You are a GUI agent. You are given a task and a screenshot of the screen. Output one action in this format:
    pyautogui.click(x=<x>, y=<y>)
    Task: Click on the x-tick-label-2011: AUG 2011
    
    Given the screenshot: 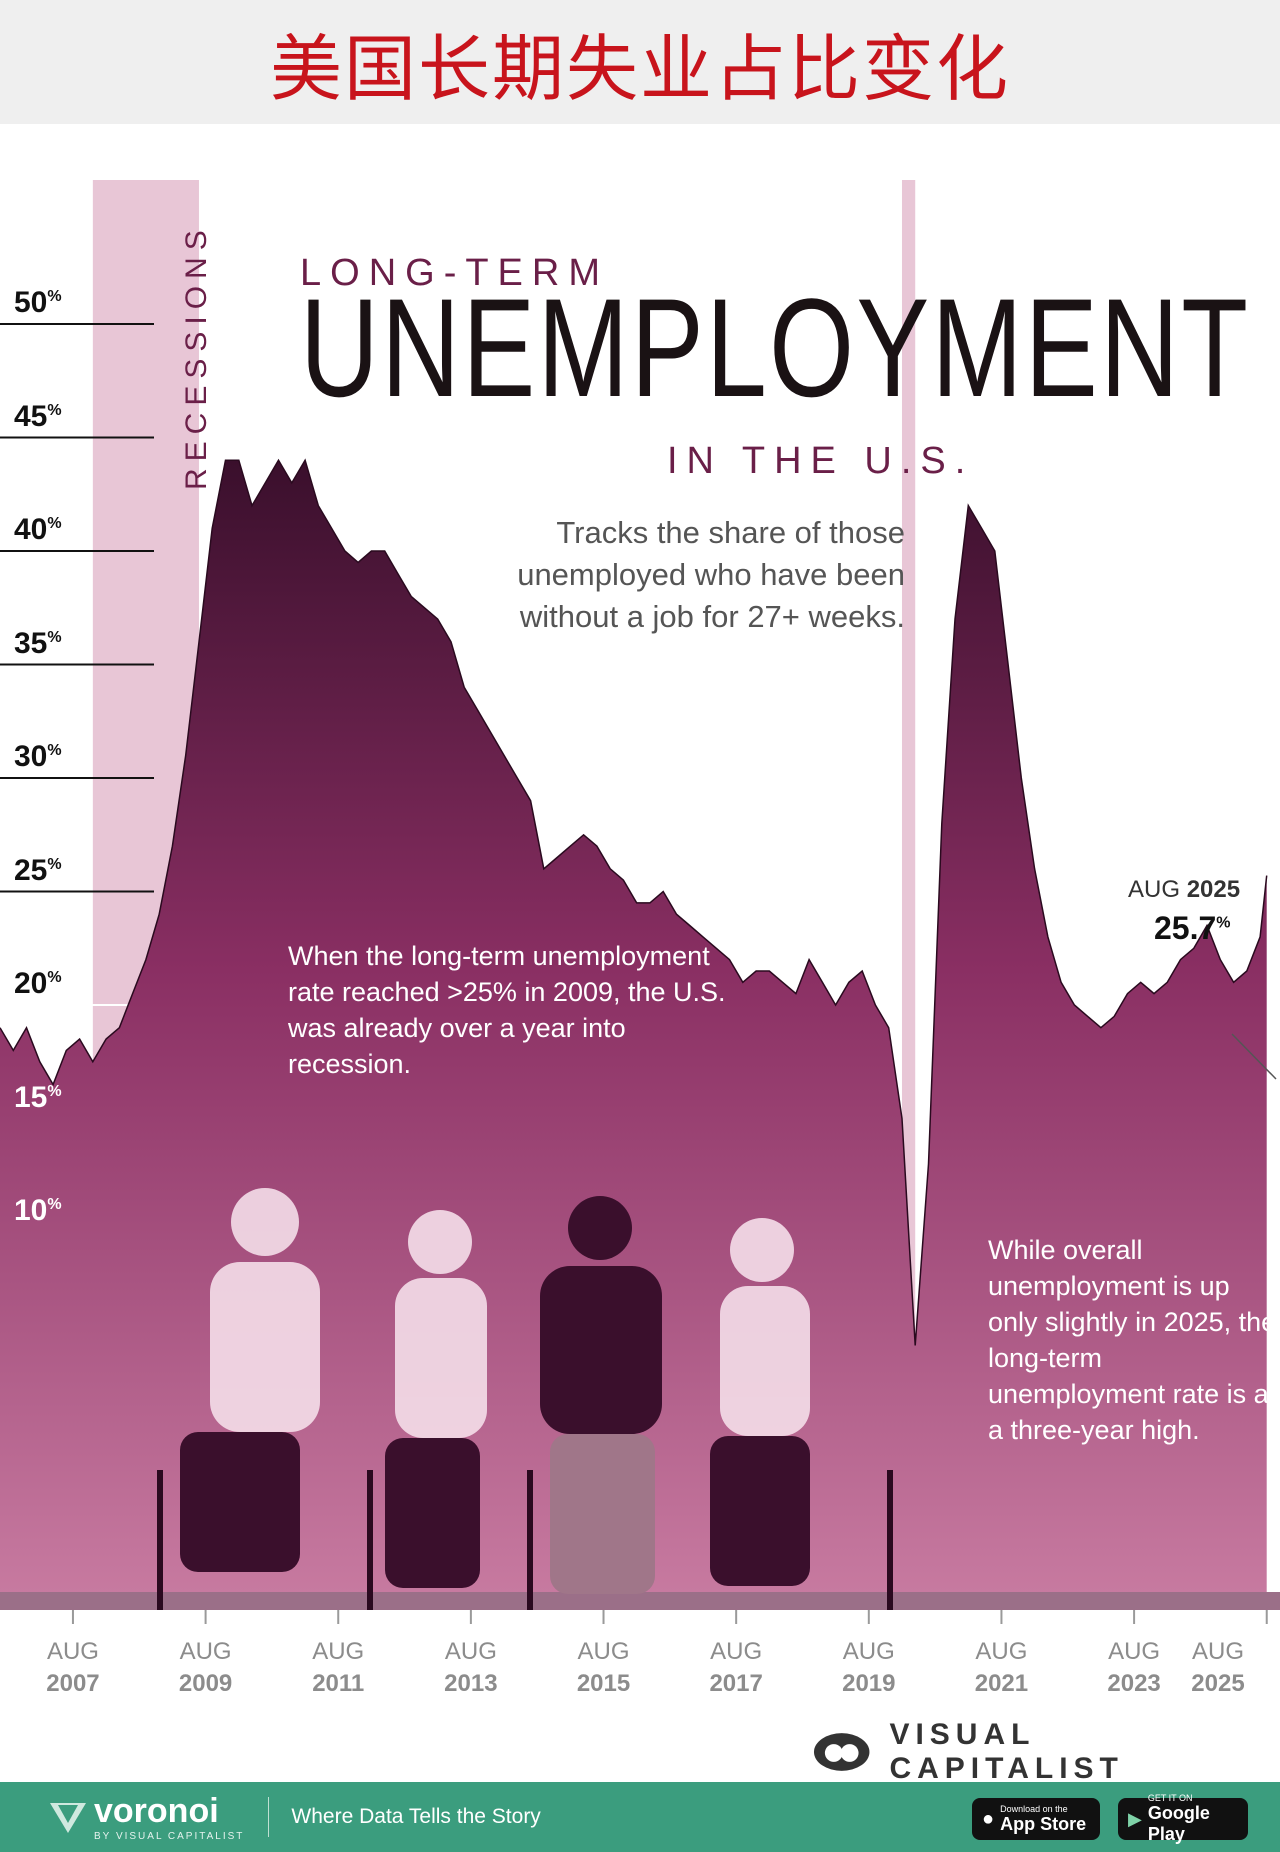 What is the action you would take?
    pyautogui.click(x=338, y=1667)
    